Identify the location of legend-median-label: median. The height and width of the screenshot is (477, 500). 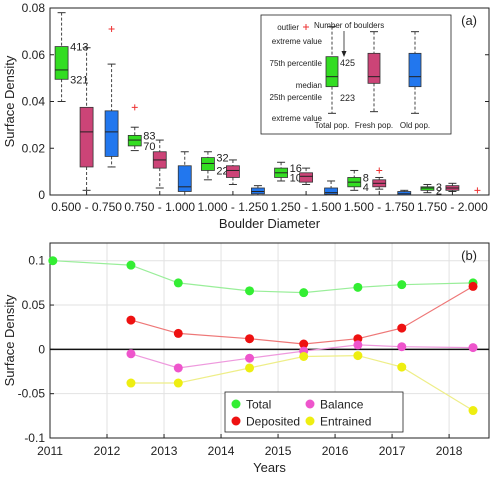
(309, 85).